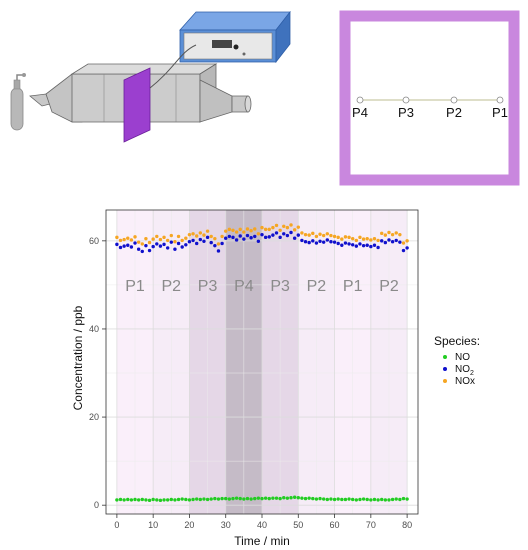 This screenshot has width=528, height=550. I want to click on sampling-panel, so click(137, 105).